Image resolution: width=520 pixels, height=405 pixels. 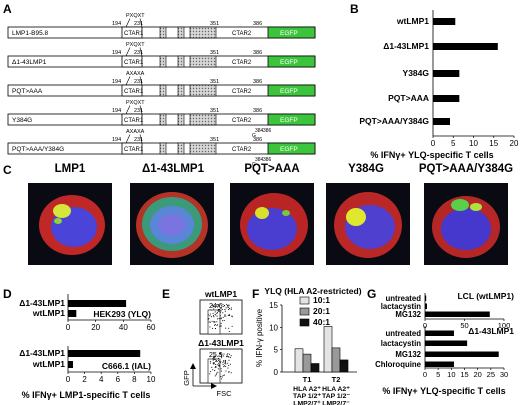 What do you see at coordinates (70, 224) in the screenshot?
I see `micrograph-lmp1` at bounding box center [70, 224].